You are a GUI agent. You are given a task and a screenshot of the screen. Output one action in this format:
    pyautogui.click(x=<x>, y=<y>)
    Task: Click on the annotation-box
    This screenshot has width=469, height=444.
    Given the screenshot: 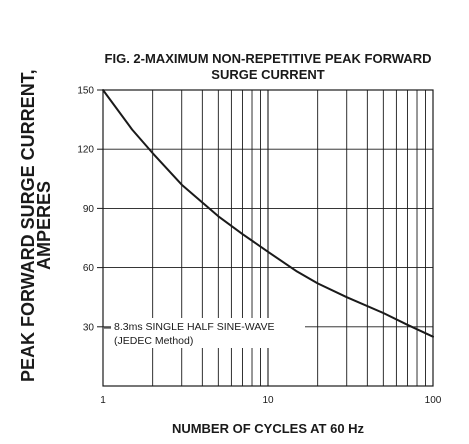 What is the action you would take?
    pyautogui.click(x=208, y=333)
    